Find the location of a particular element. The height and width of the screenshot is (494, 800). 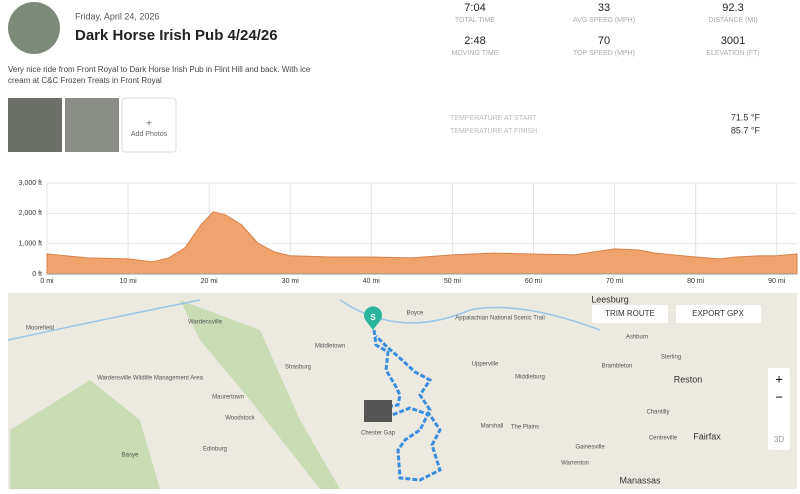

stat-value: 33 is located at coordinates (604, 8).